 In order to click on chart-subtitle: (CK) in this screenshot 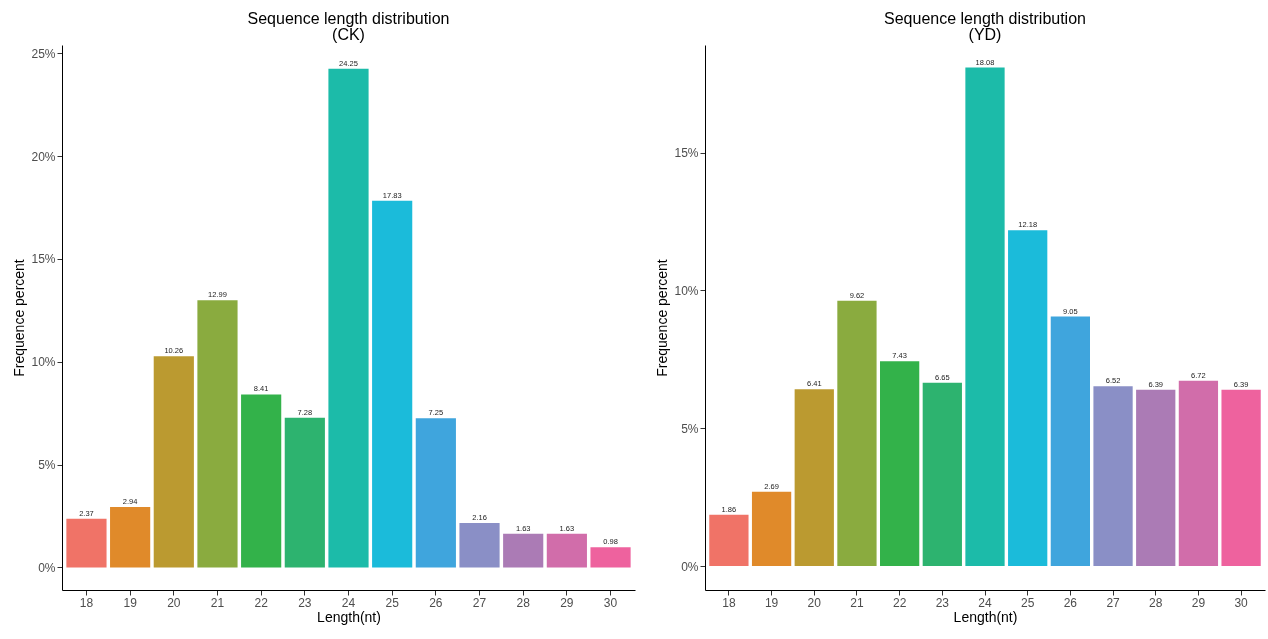, I will do `click(348, 34)`.